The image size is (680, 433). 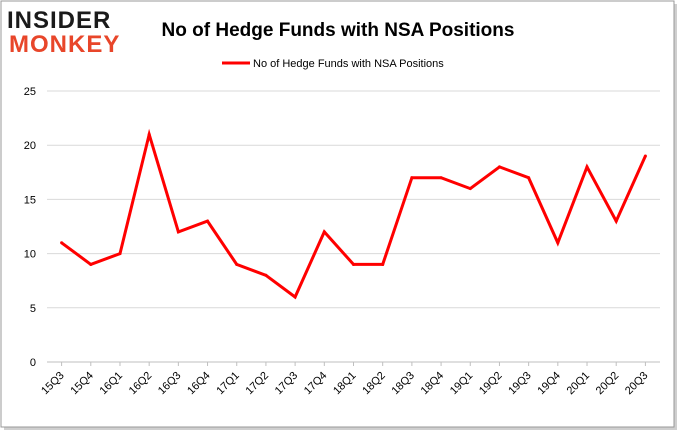 I want to click on legend: No of Hedge Funds with NSA Positions, so click(x=333, y=64).